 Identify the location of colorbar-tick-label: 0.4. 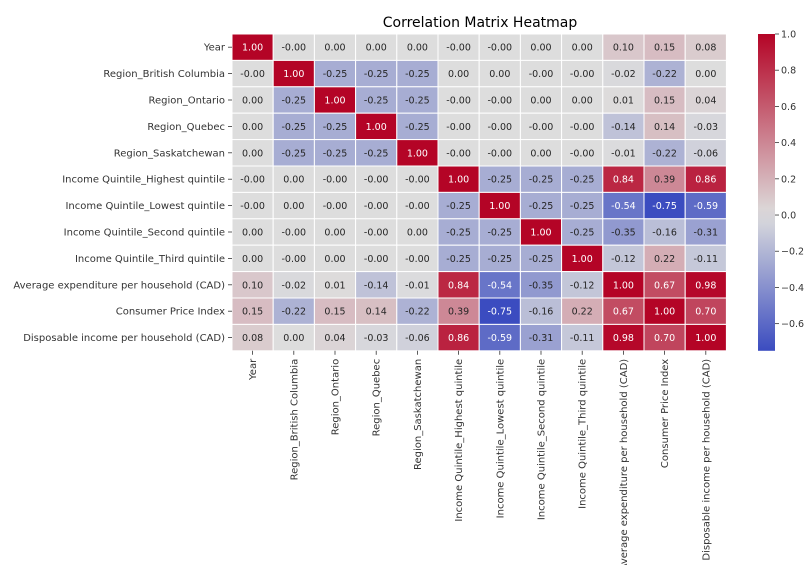
(788, 143).